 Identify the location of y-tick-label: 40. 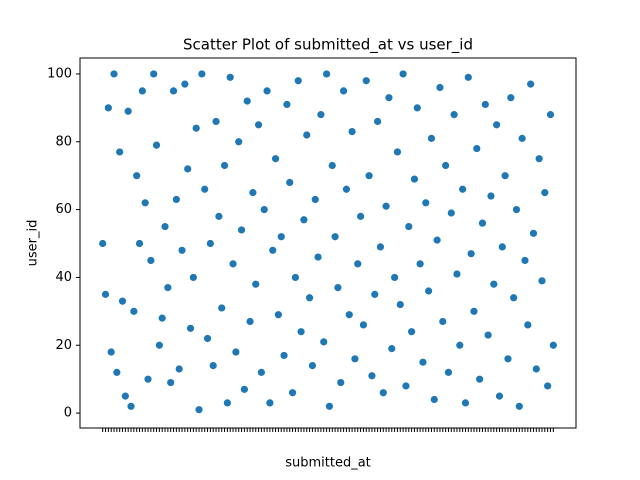
(63, 277).